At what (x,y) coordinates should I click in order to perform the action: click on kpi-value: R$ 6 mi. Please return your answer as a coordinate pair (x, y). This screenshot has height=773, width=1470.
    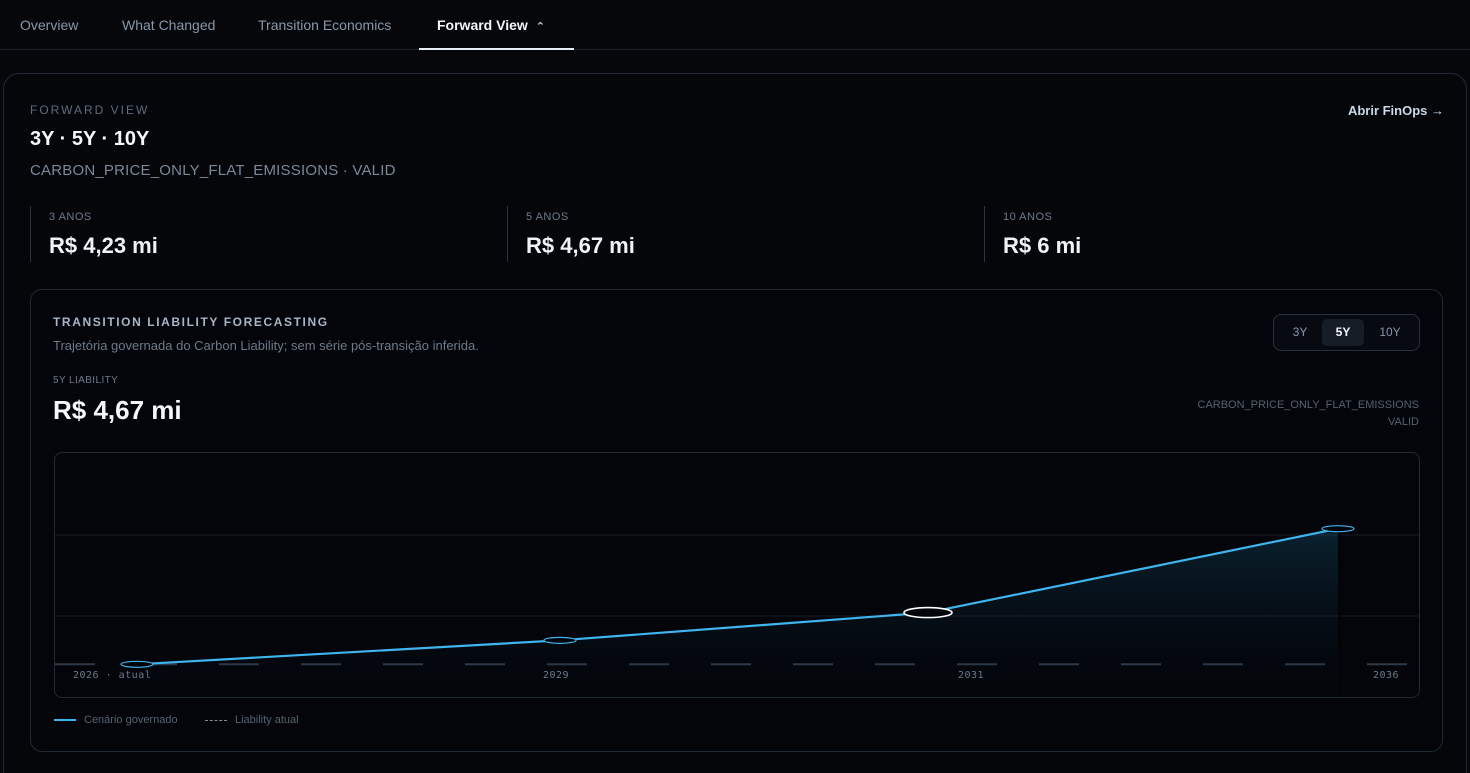
    Looking at the image, I should click on (1042, 245).